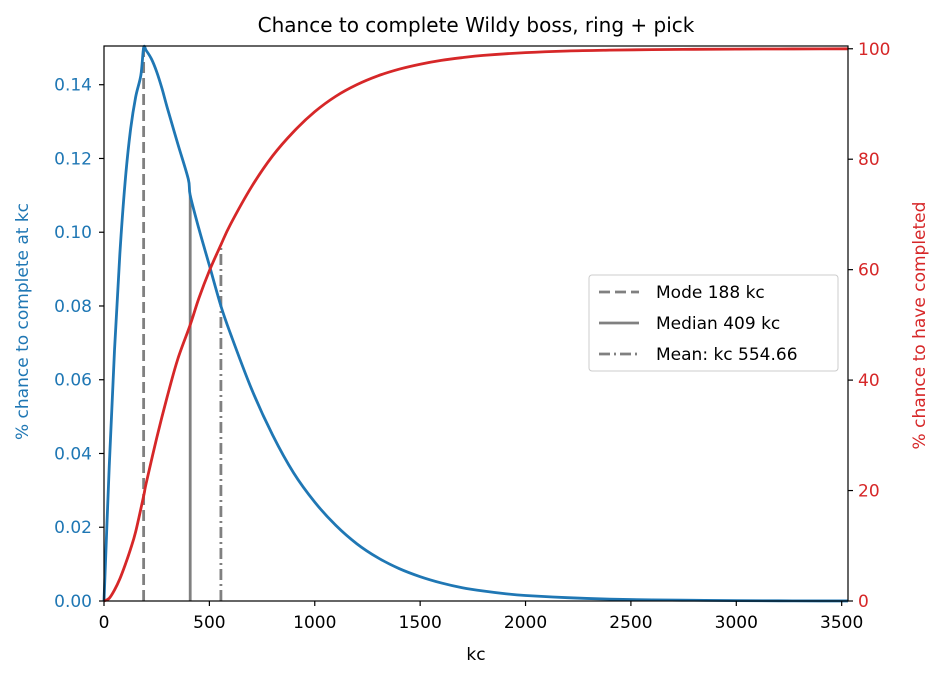  What do you see at coordinates (104, 623) in the screenshot?
I see `x-tick-label: 0` at bounding box center [104, 623].